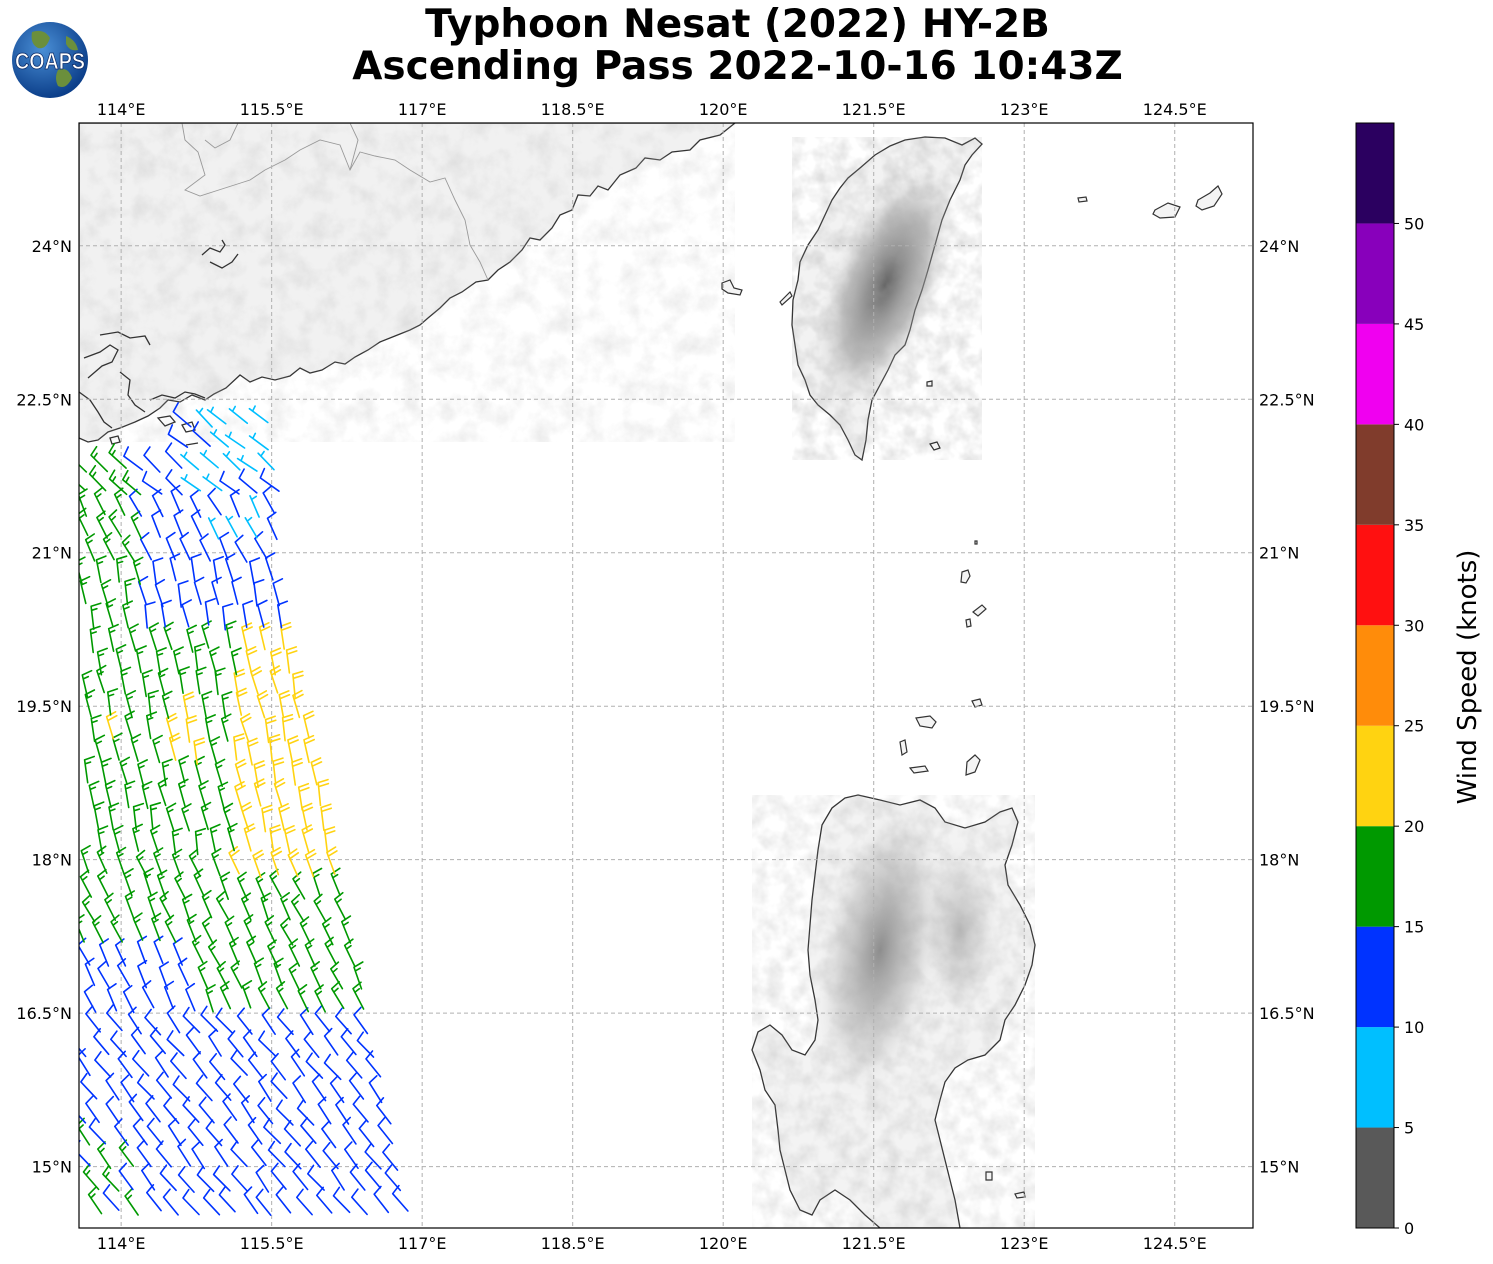  I want to click on colorbar-tick-label: 5, so click(1409, 1128).